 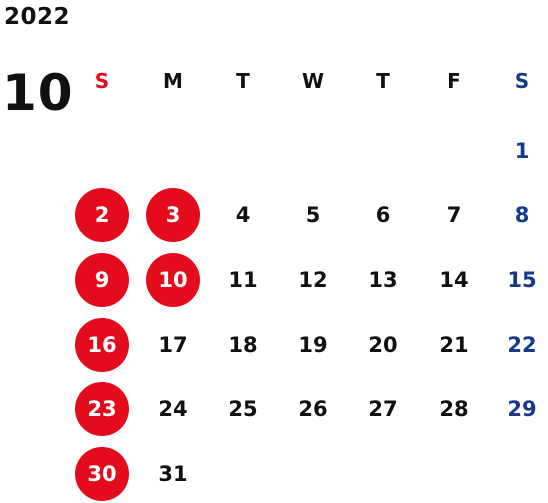 What do you see at coordinates (173, 280) in the screenshot?
I see `holiday-day-cell: 10` at bounding box center [173, 280].